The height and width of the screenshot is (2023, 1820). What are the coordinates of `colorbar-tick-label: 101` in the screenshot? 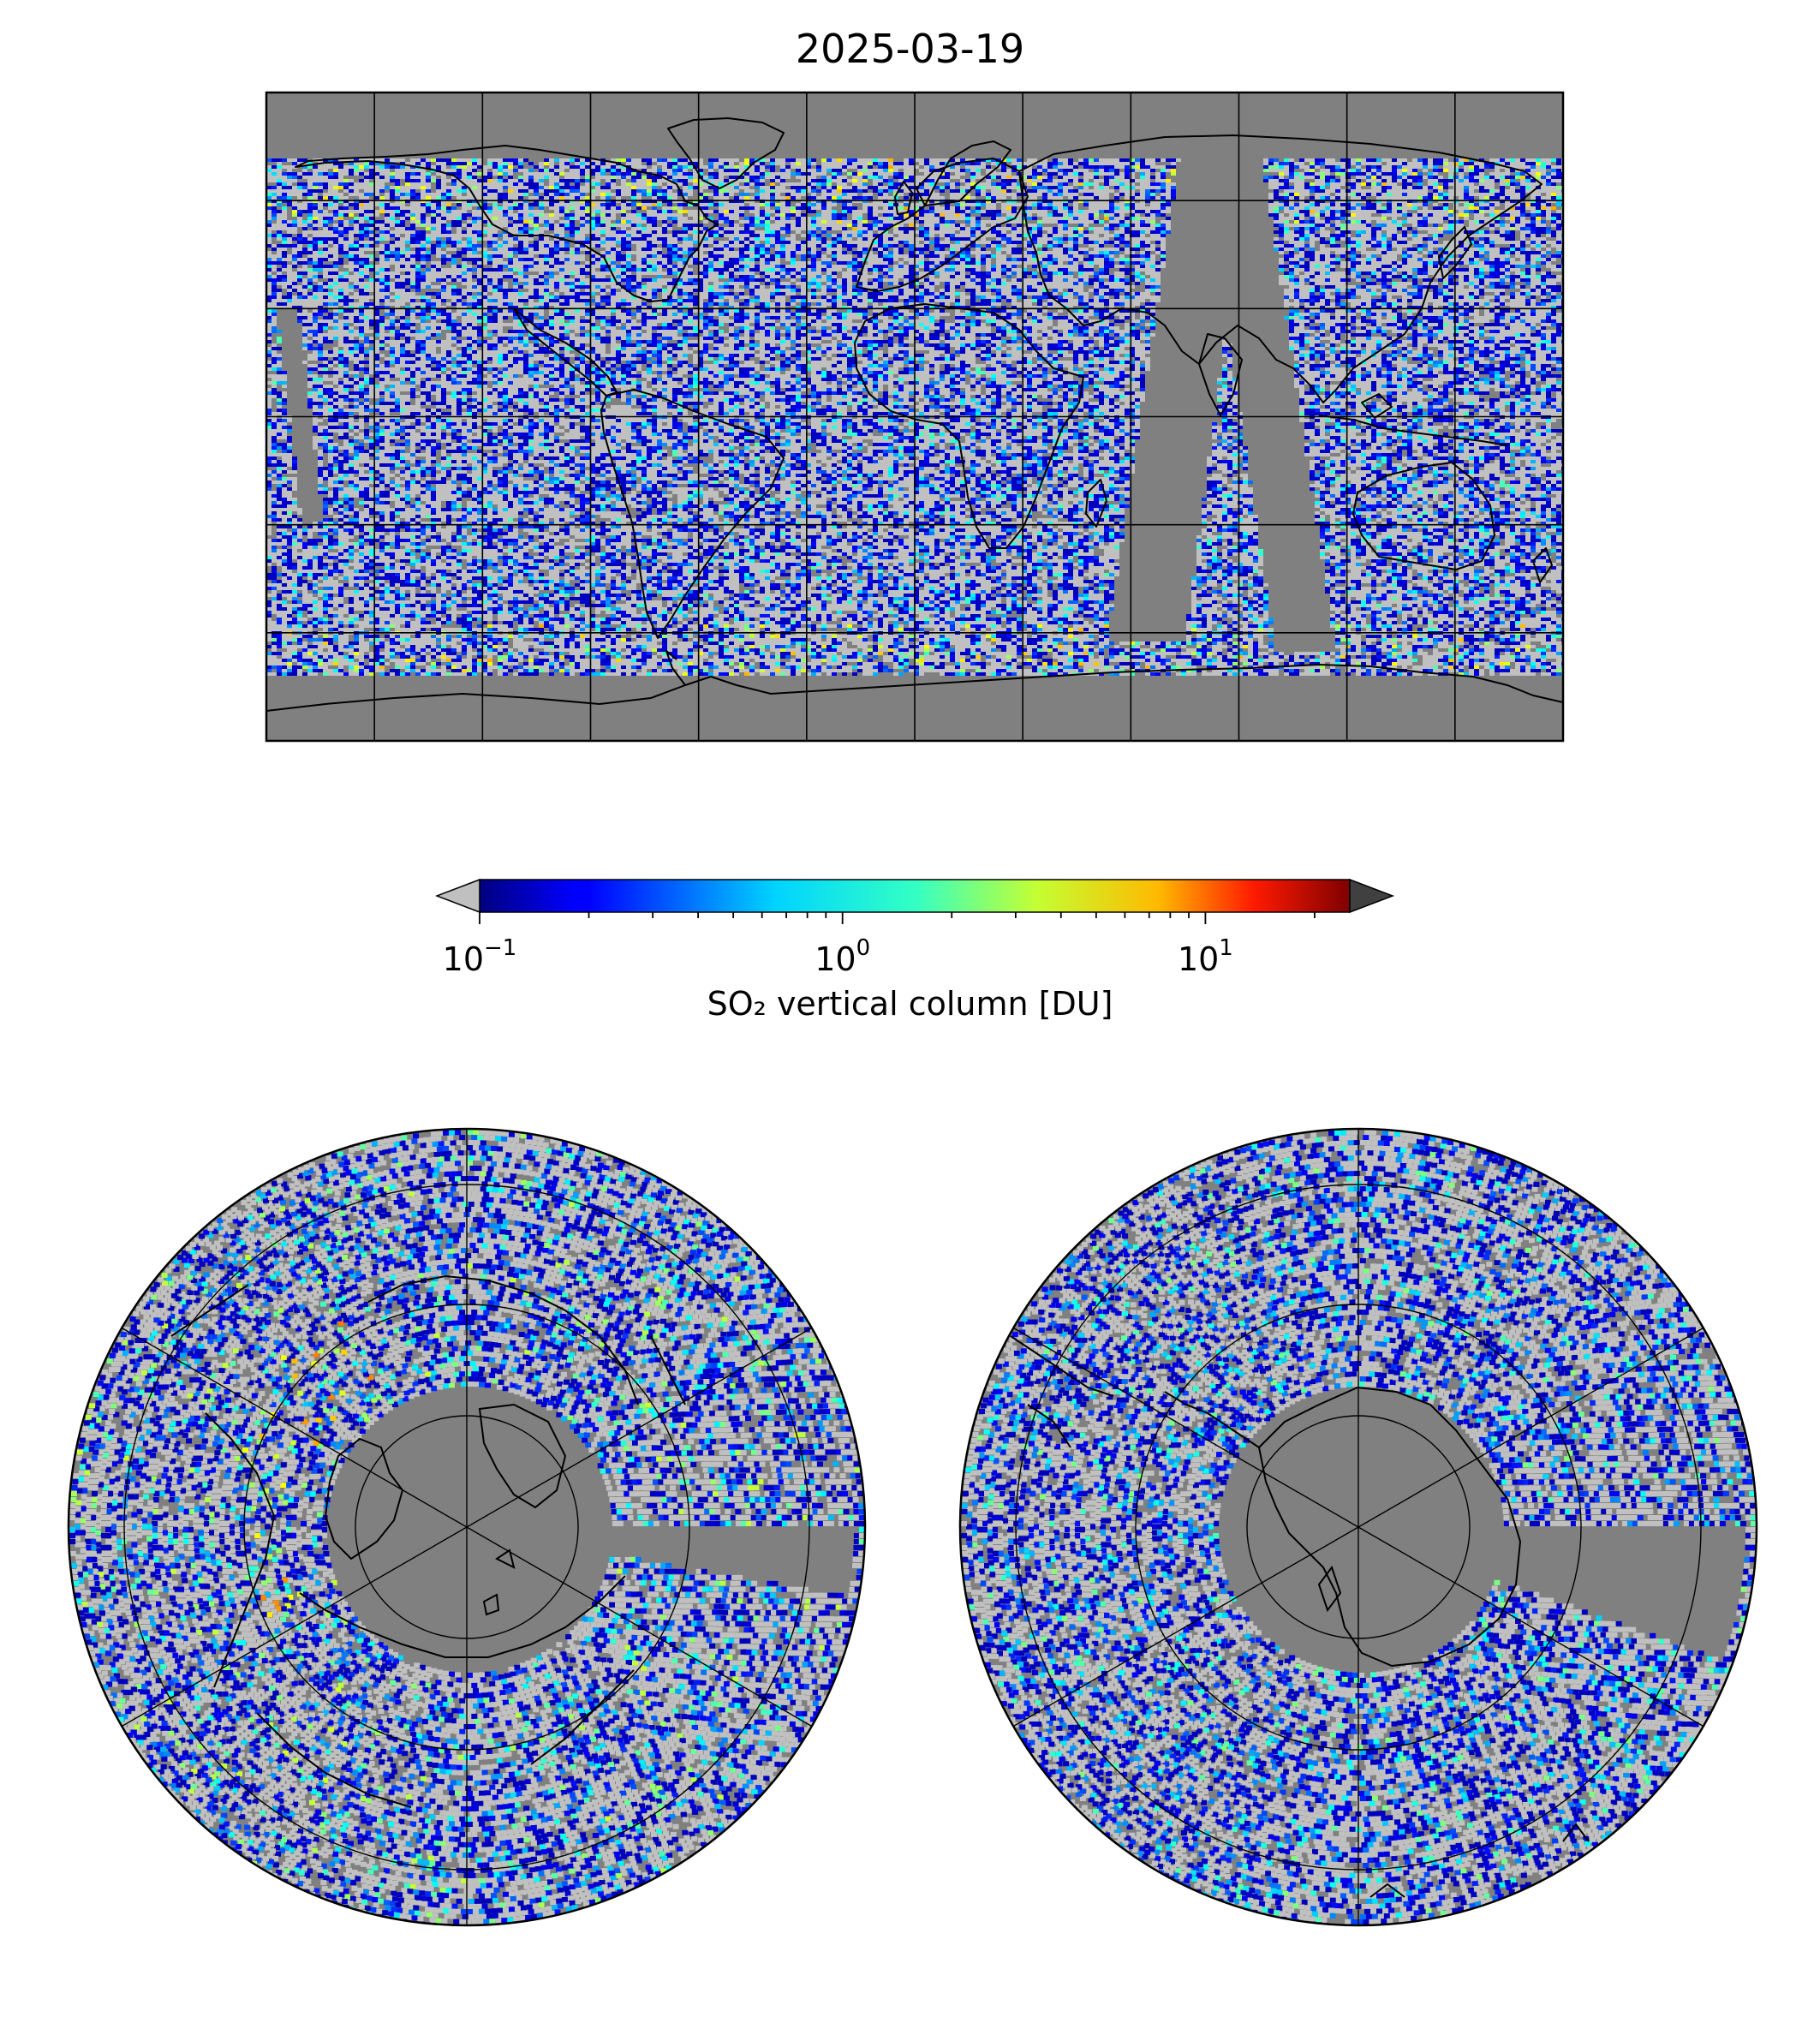 It's located at (1205, 956).